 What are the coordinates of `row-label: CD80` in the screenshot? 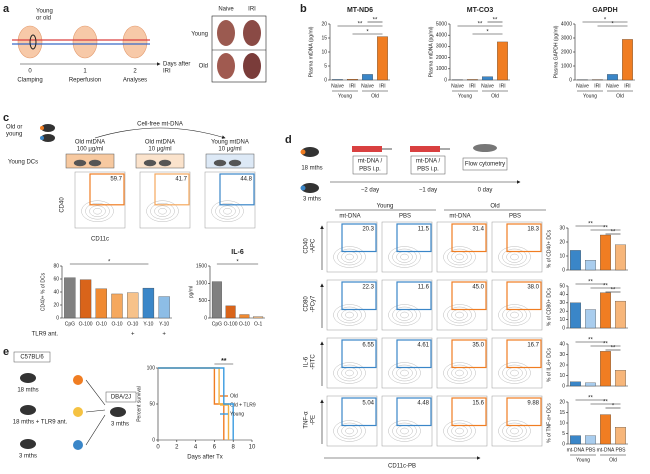 It's located at (307, 304).